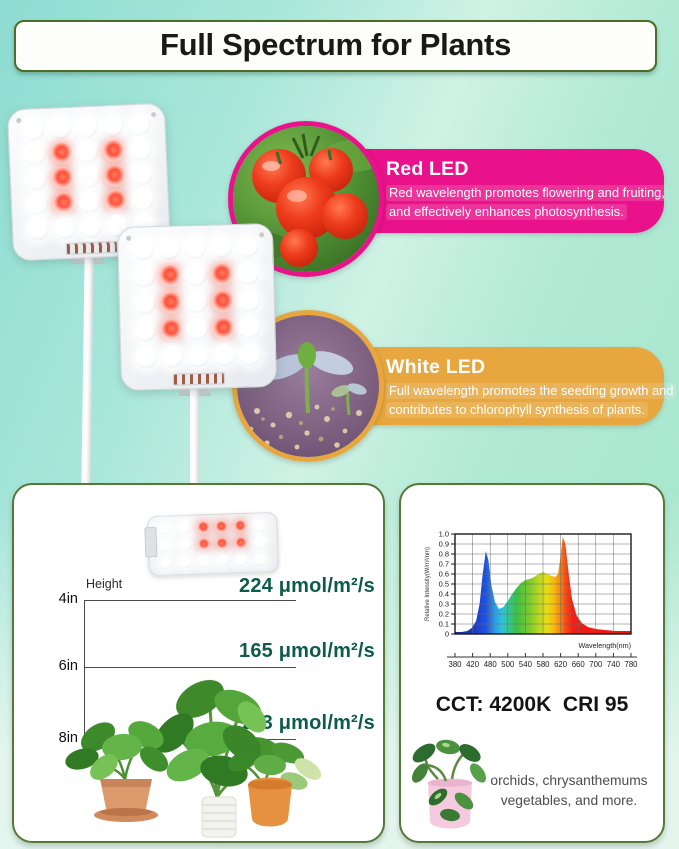  Describe the element at coordinates (307, 586) in the screenshot. I see `ppfd-value-4in: 224 μmol/m²/s` at that location.